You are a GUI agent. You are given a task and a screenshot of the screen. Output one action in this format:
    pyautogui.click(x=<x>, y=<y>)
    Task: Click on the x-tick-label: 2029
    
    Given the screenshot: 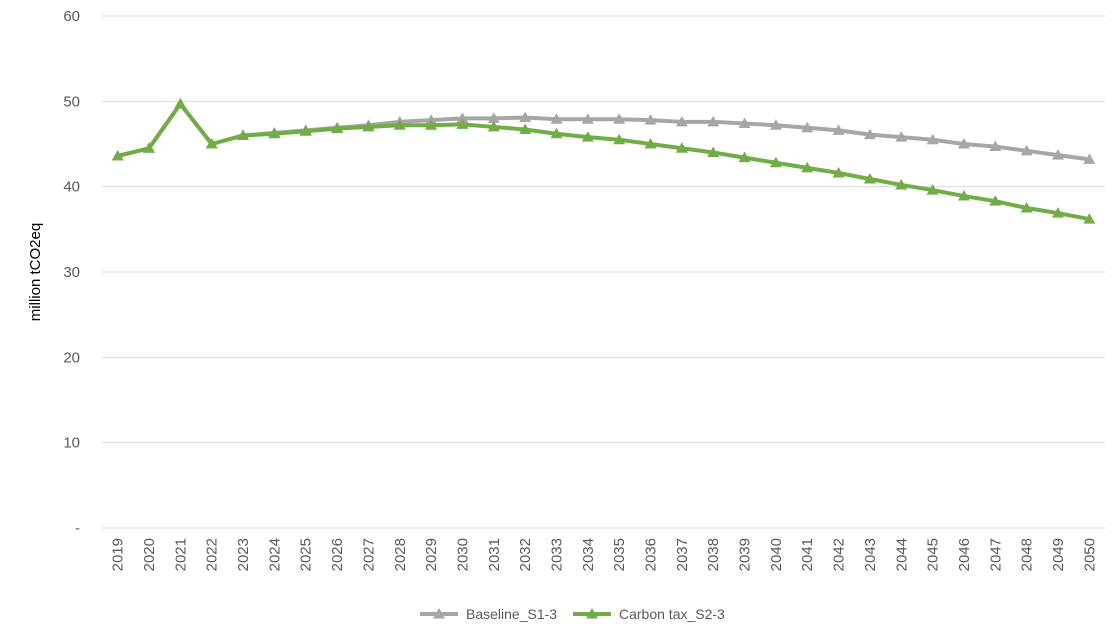 What is the action you would take?
    pyautogui.click(x=431, y=554)
    